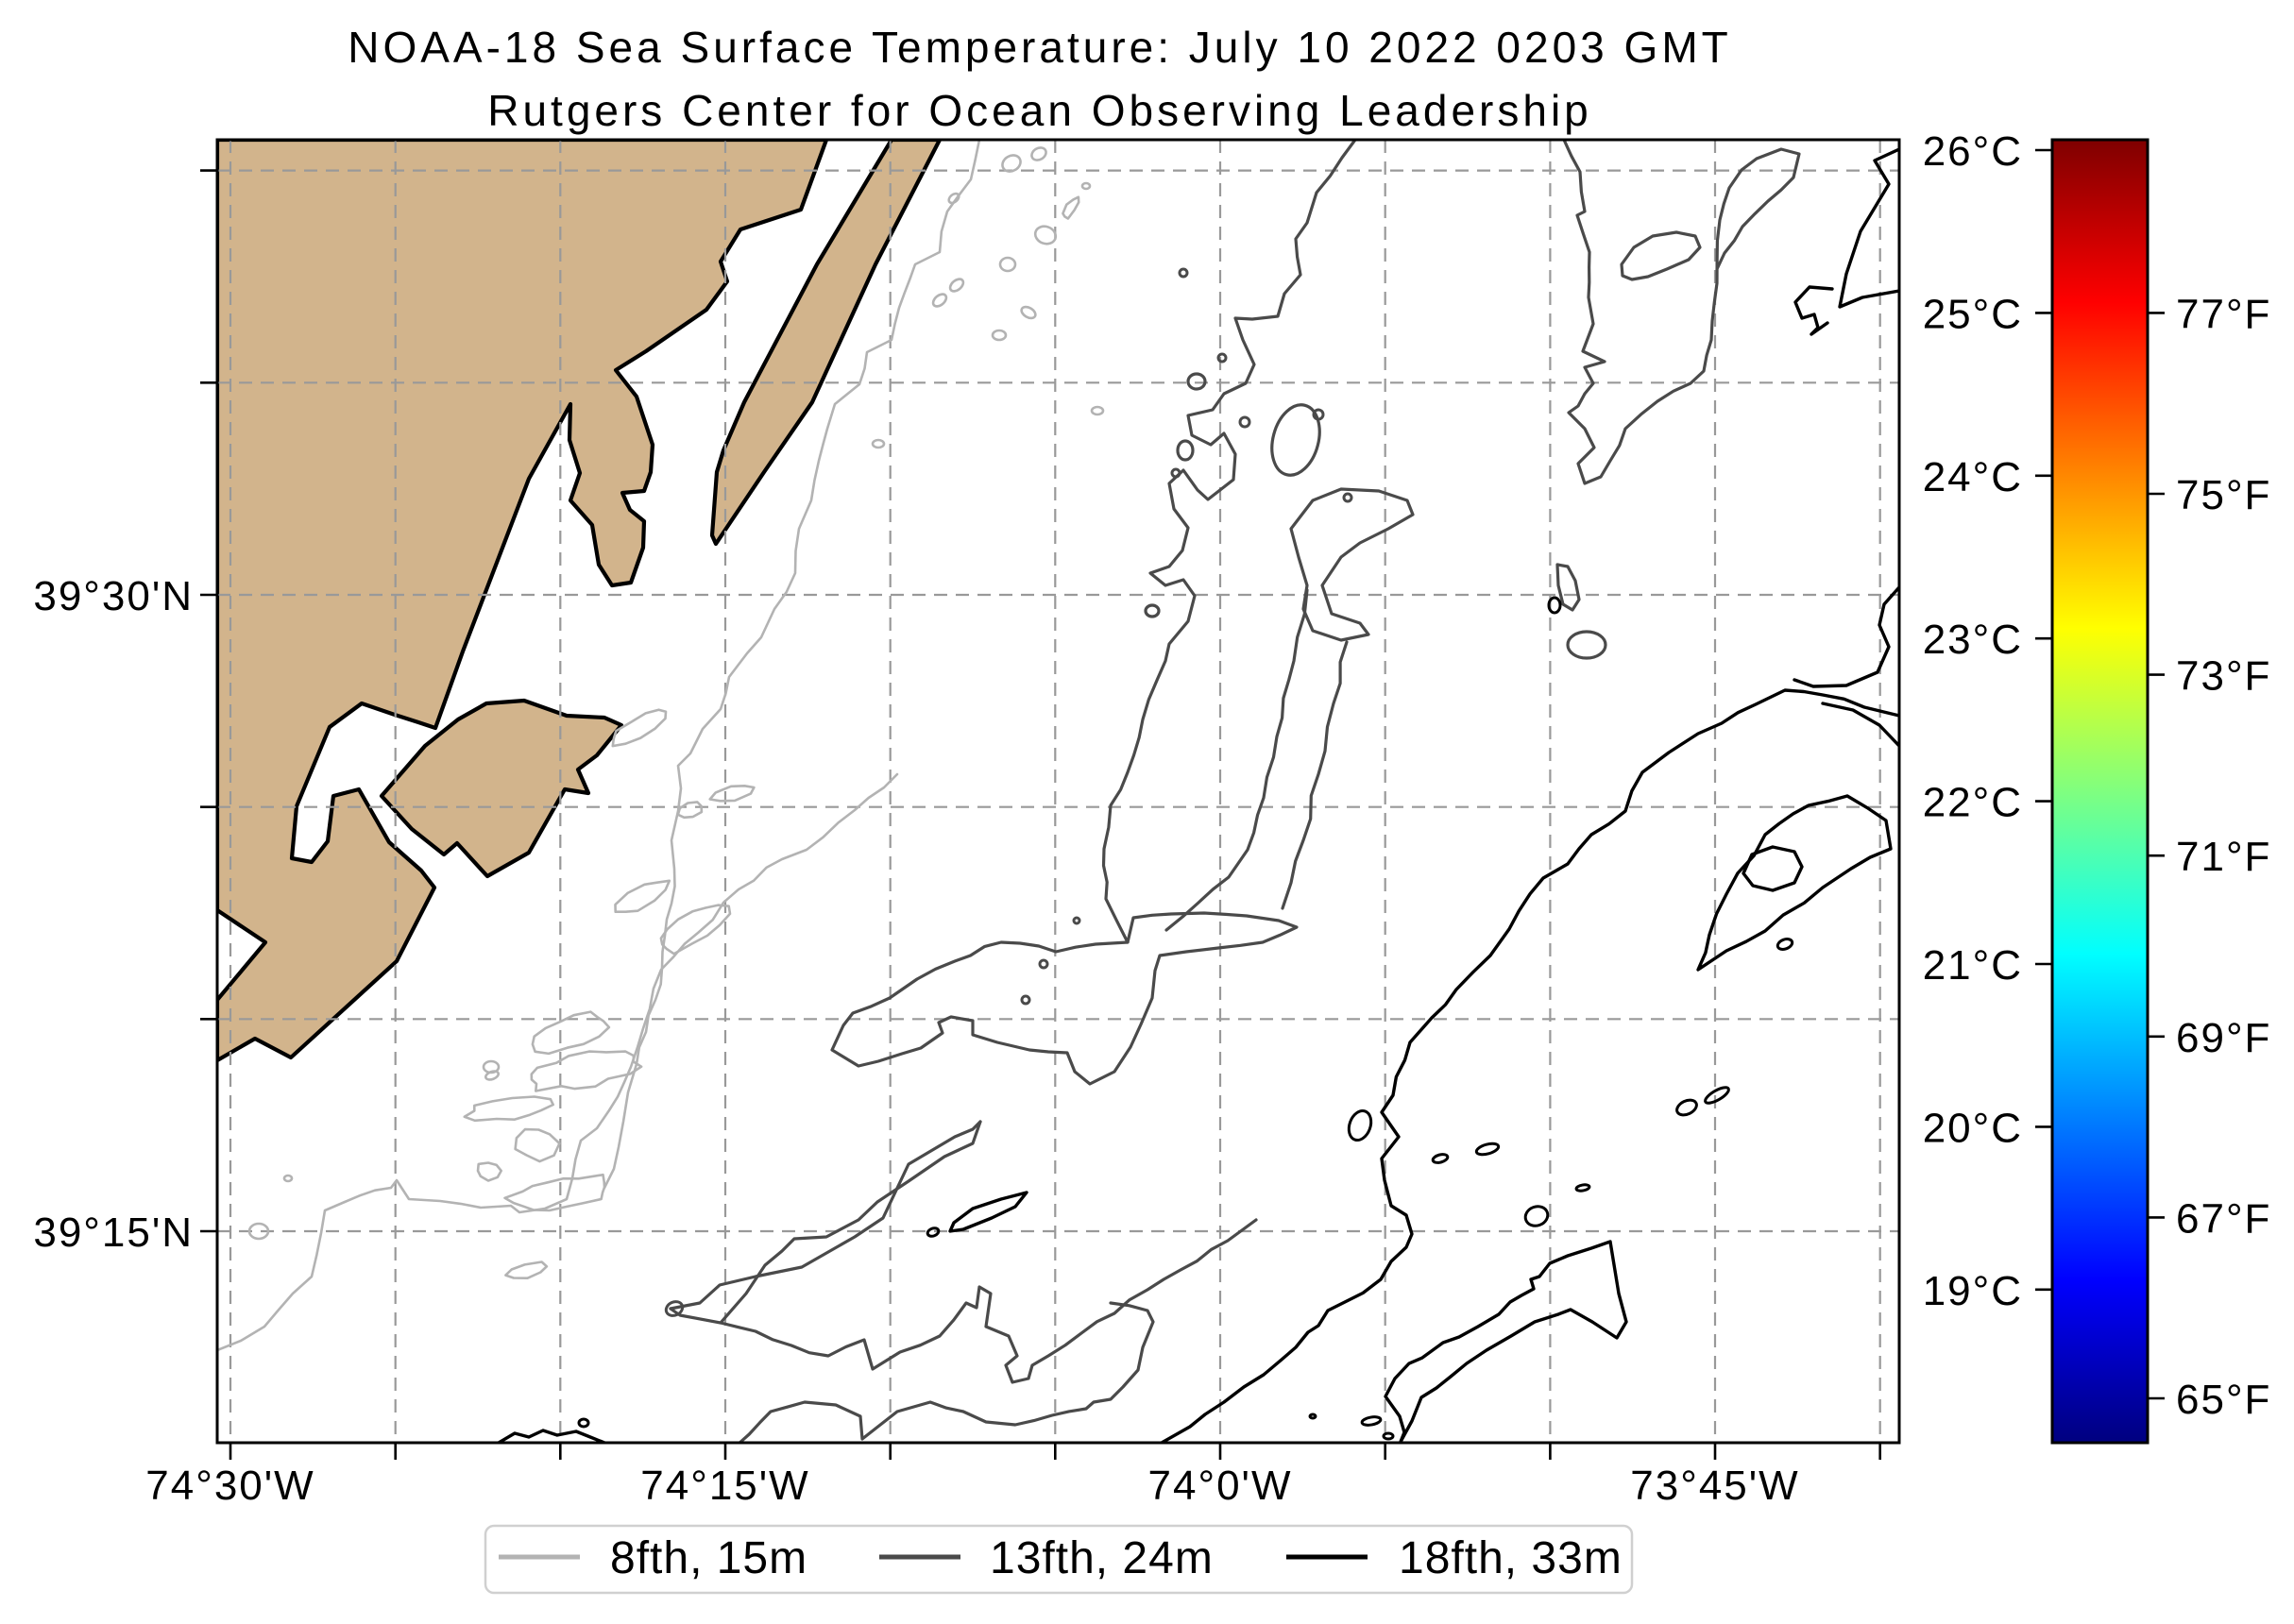 The image size is (2294, 1624). What do you see at coordinates (1511, 1558) in the screenshot?
I see `svg-text: 18fth, 33m` at bounding box center [1511, 1558].